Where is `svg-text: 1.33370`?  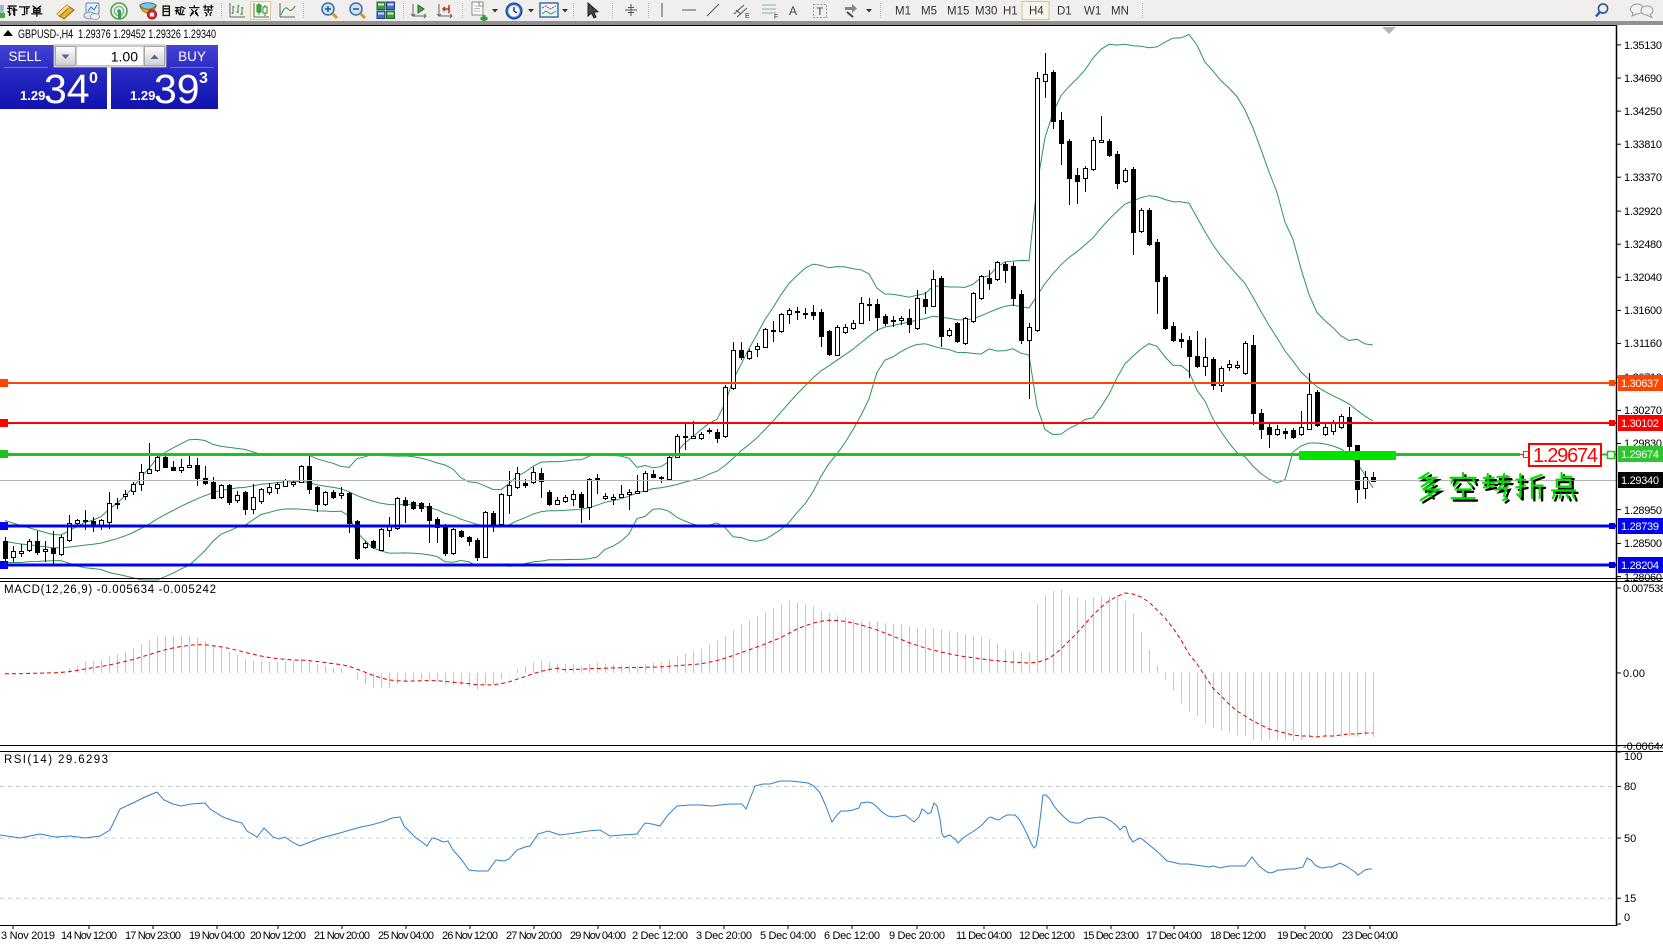
svg-text: 1.33370 is located at coordinates (1643, 178).